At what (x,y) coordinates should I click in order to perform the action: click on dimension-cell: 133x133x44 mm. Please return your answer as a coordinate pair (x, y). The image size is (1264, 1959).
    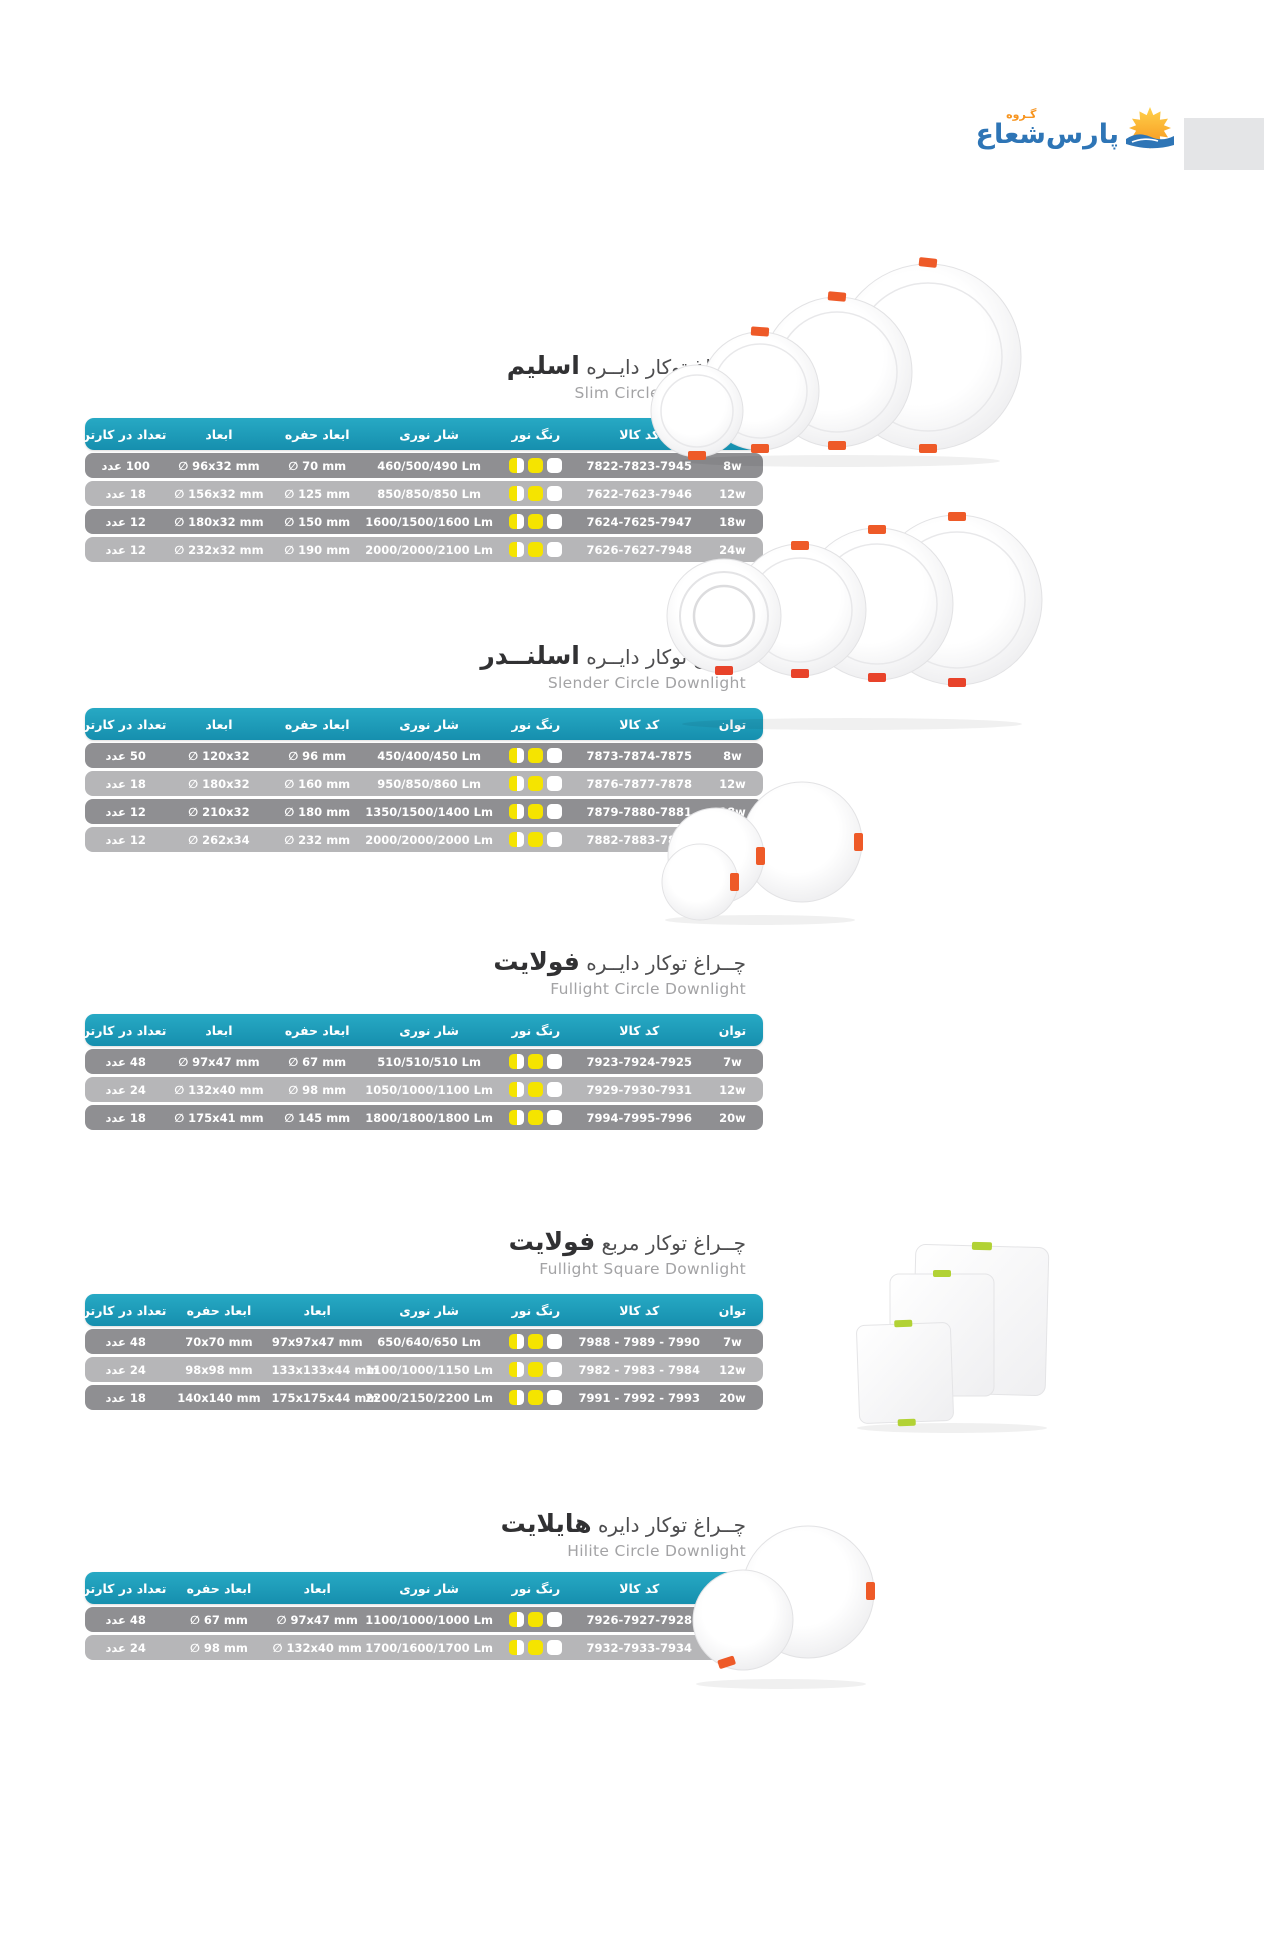
    Looking at the image, I should click on (325, 1369).